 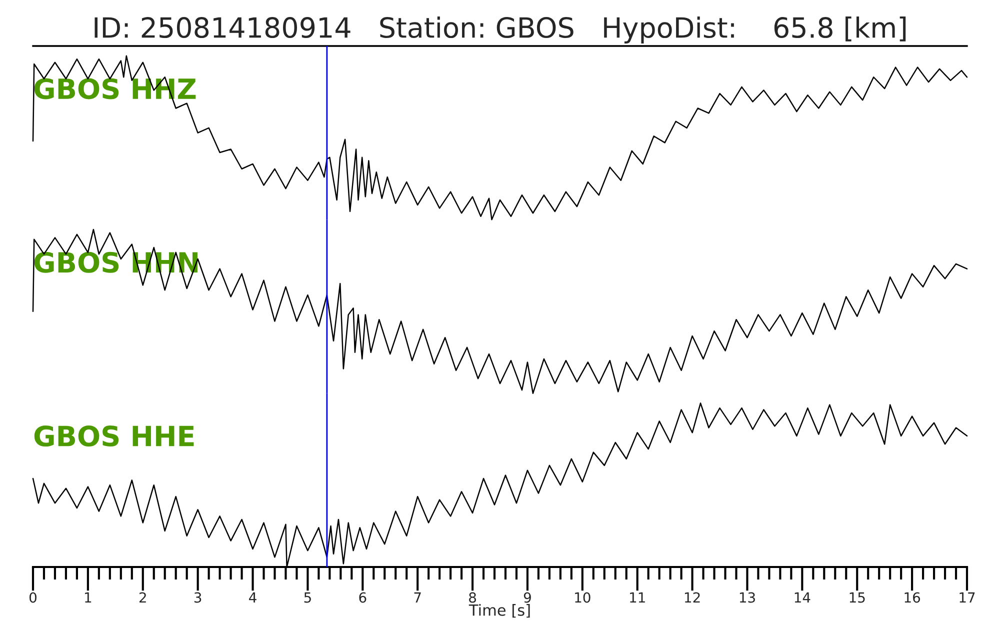 I want to click on x-tick-label: 2, so click(x=142, y=597).